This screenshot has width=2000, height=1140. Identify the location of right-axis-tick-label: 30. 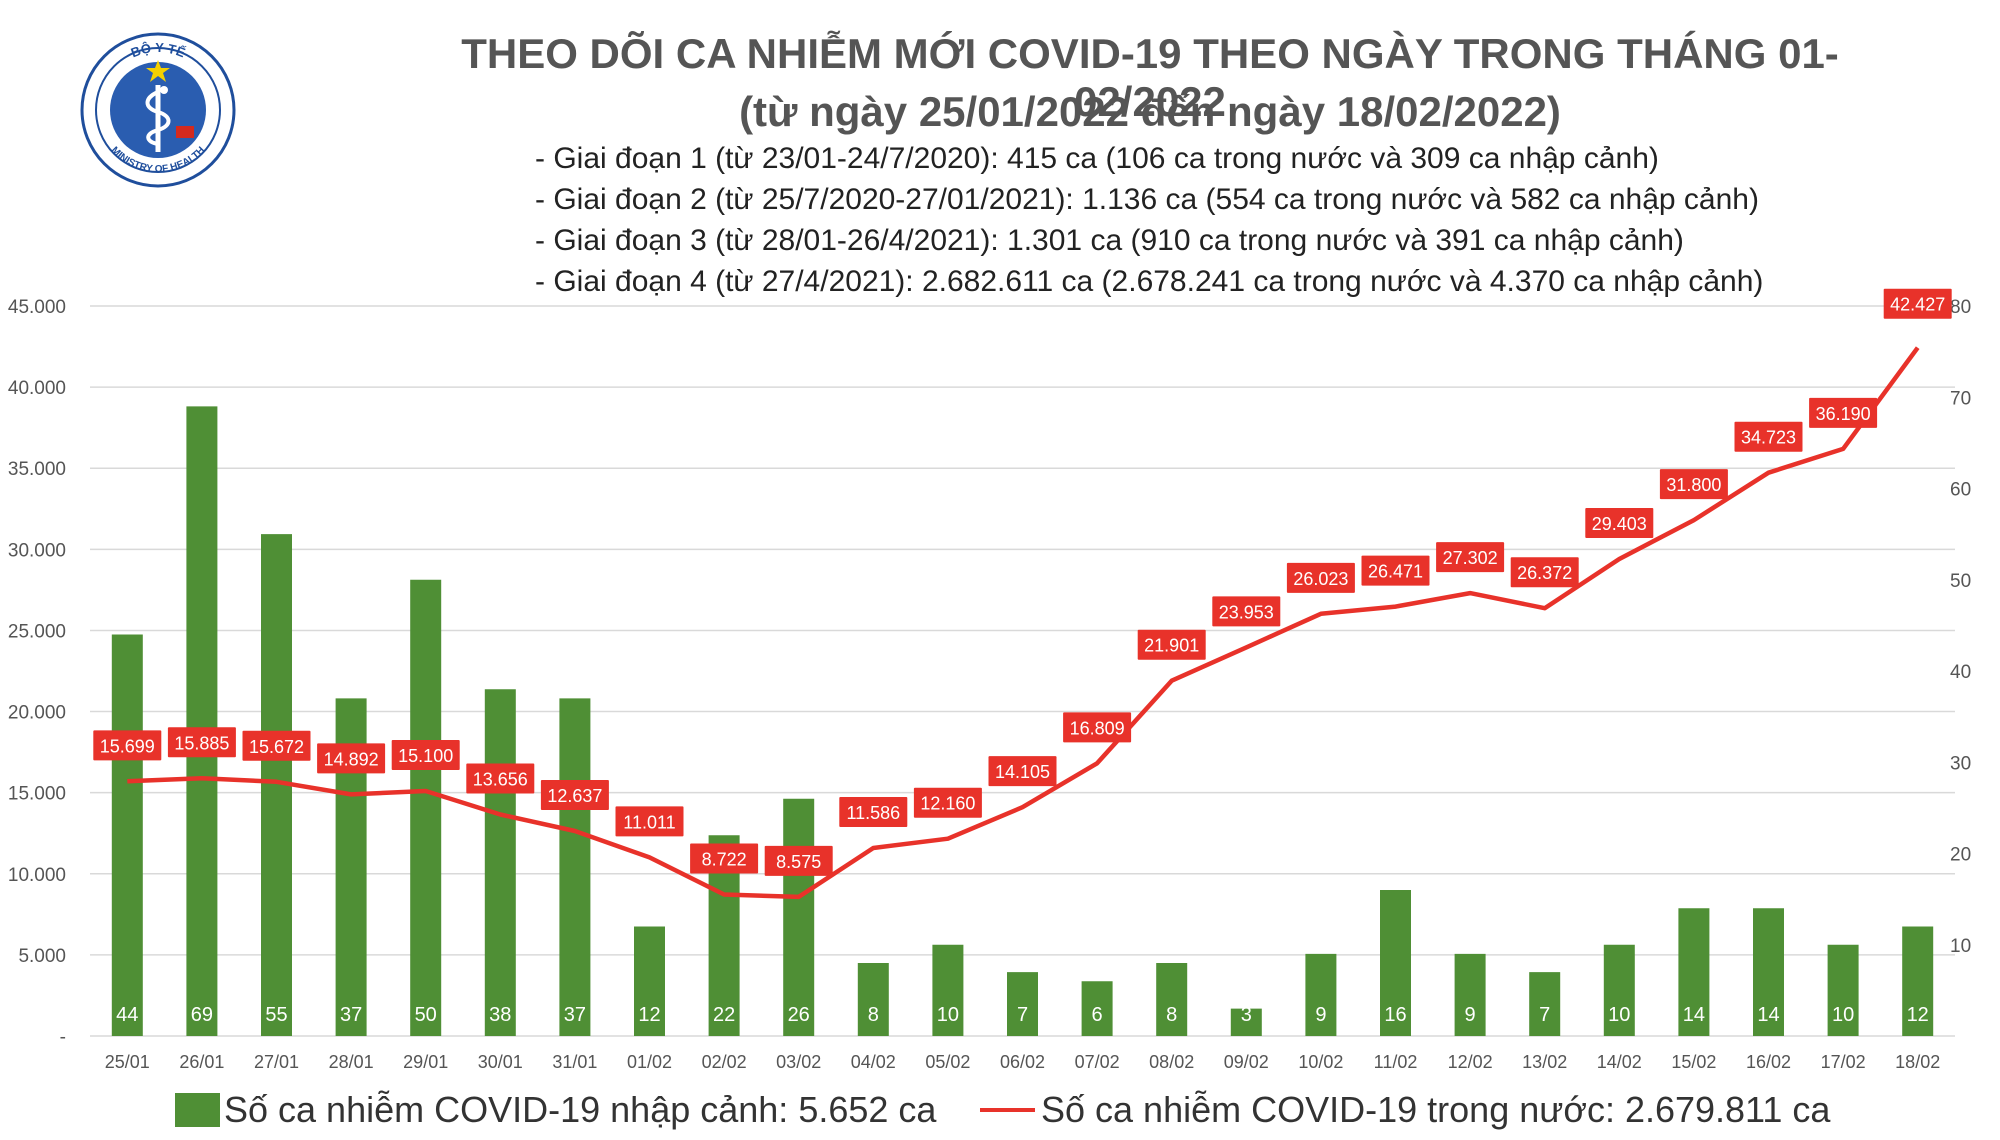
(1960, 763).